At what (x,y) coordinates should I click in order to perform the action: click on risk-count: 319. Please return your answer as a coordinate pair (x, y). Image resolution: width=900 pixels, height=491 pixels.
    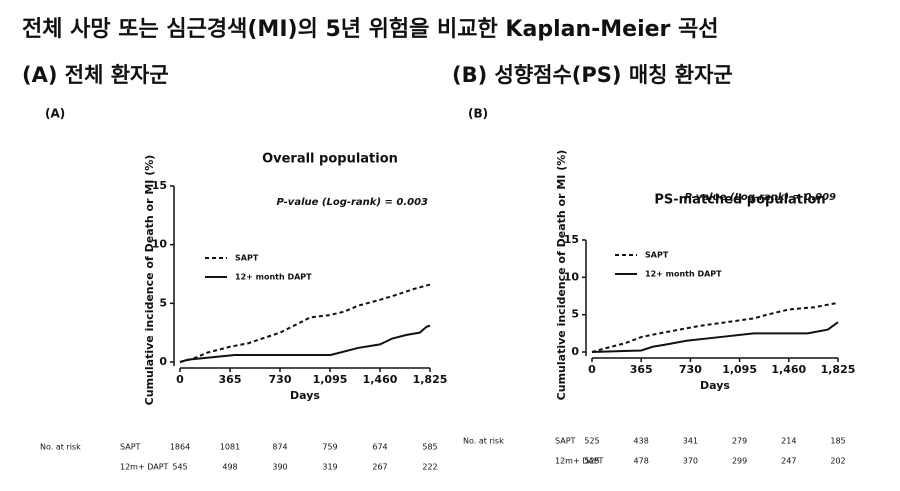
    Looking at the image, I should click on (329, 467).